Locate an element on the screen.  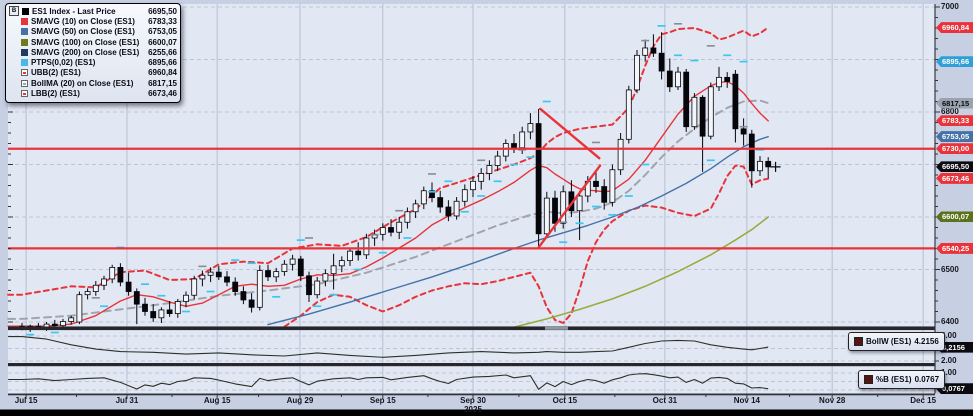
legend-row-0: B ES1 Index - Last Price 6695,50 is located at coordinates (93, 11).